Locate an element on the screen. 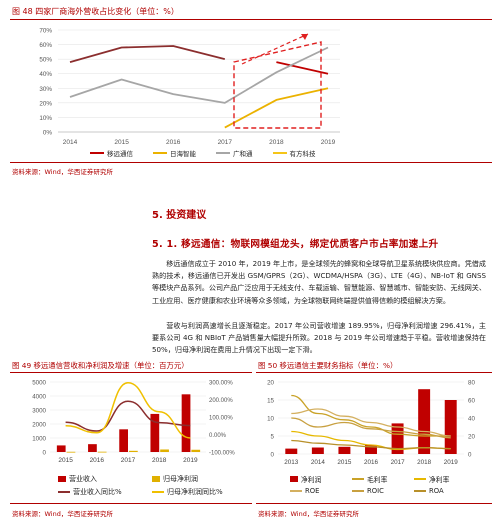 The width and height of the screenshot is (500, 524). fig48-highlight-box is located at coordinates (277, 85).